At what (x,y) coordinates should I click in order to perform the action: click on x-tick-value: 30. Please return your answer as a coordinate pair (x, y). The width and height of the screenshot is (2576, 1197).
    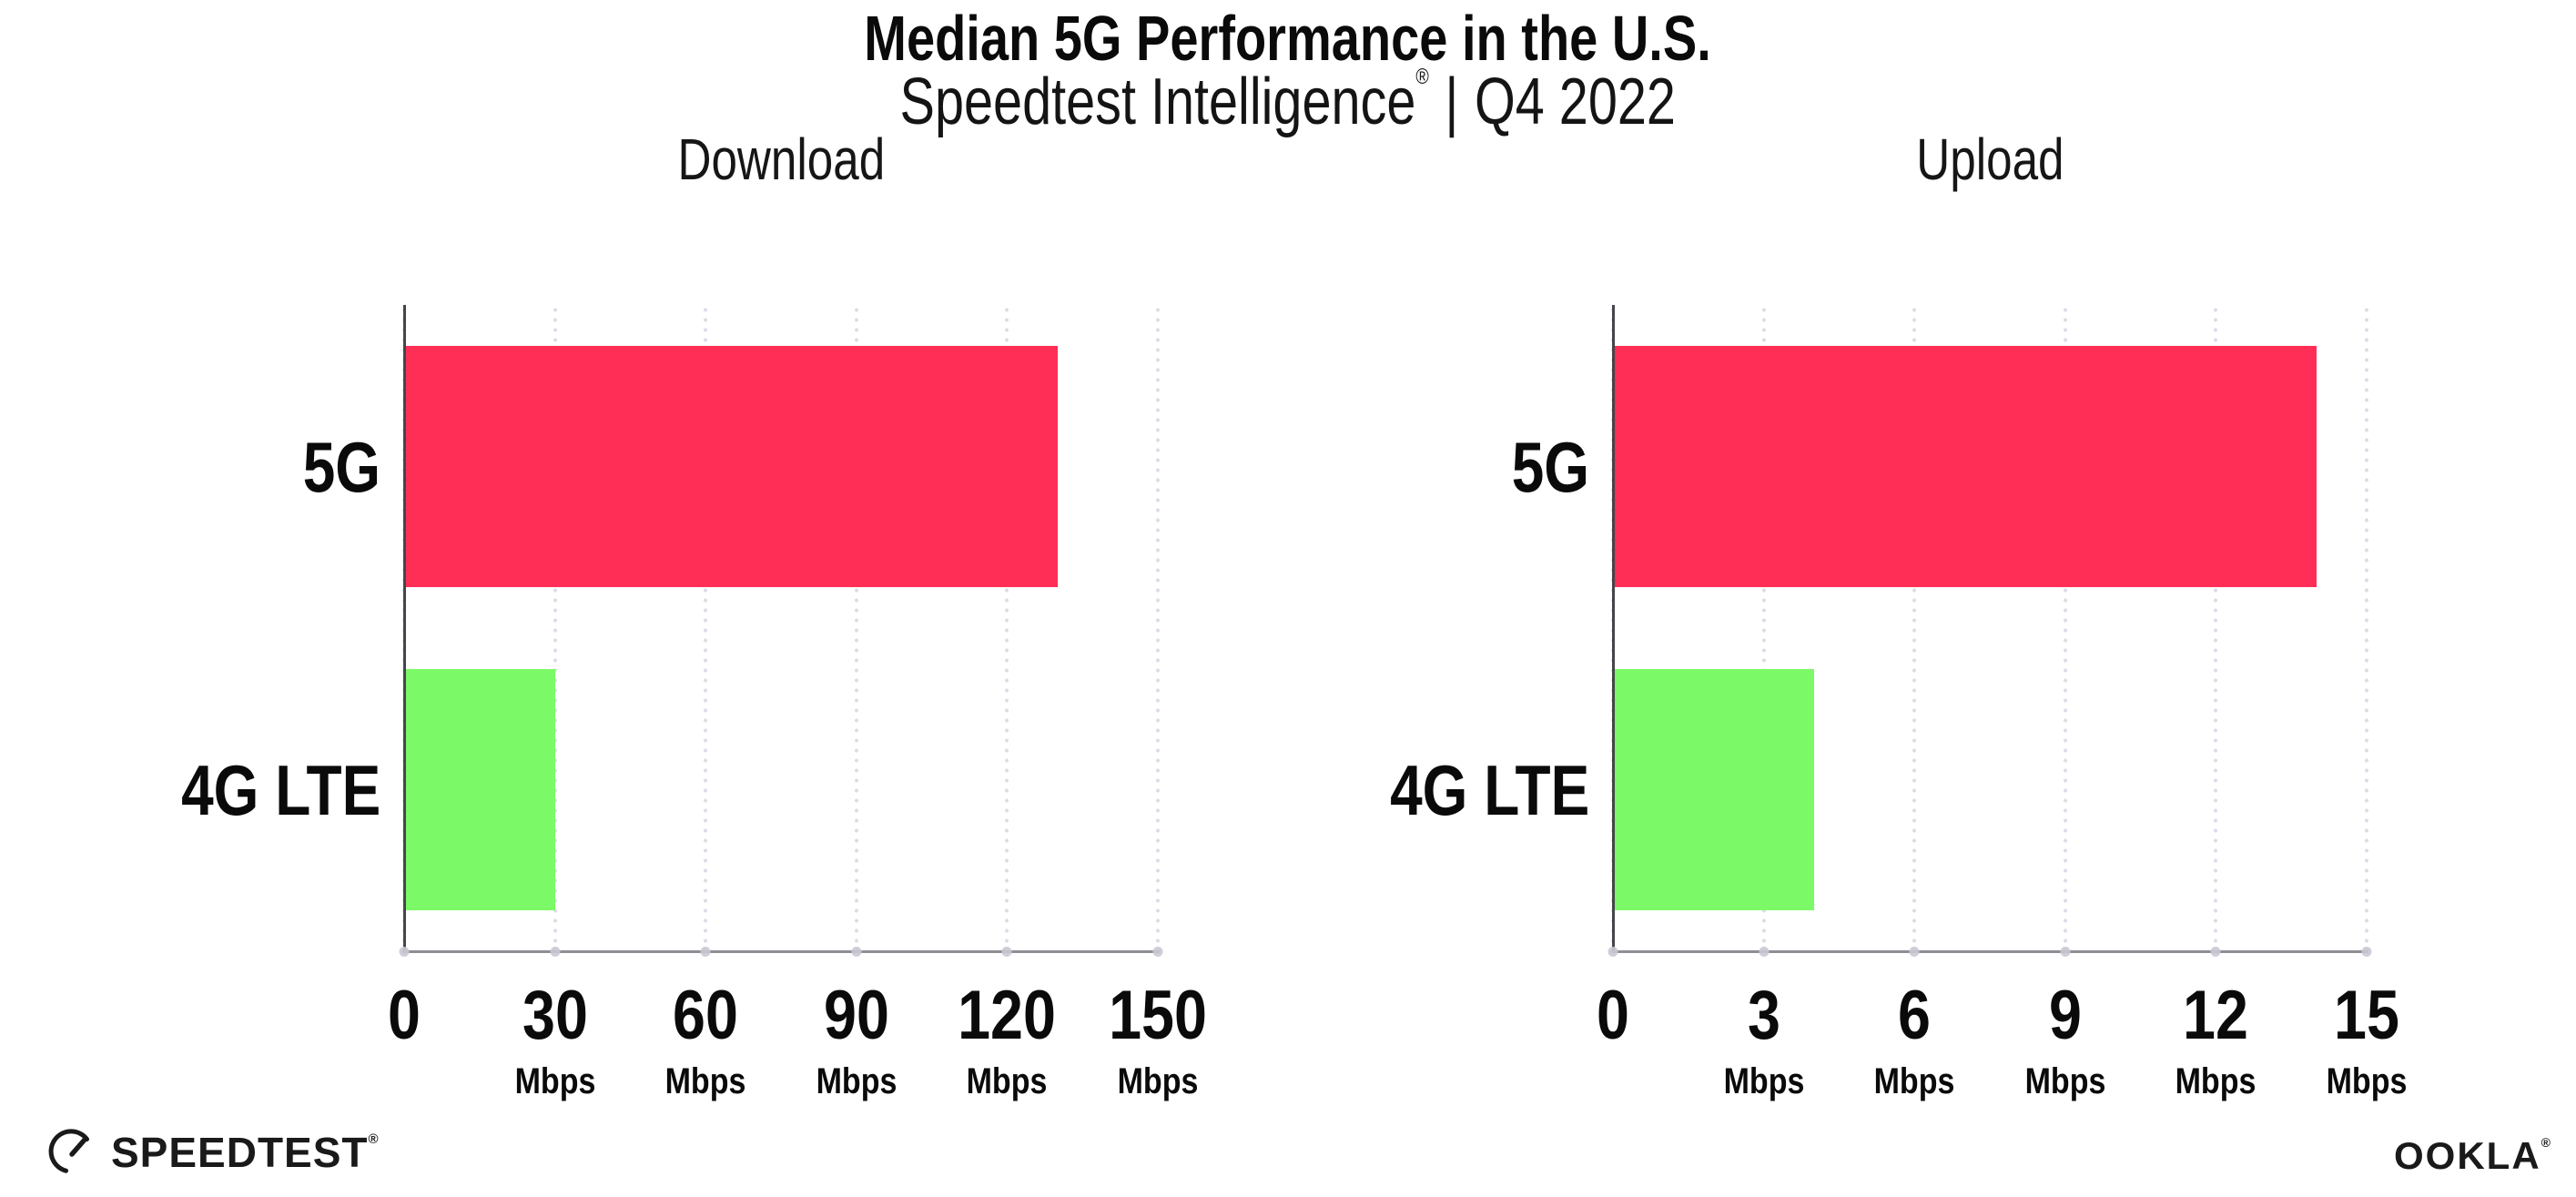
    Looking at the image, I should click on (555, 1015).